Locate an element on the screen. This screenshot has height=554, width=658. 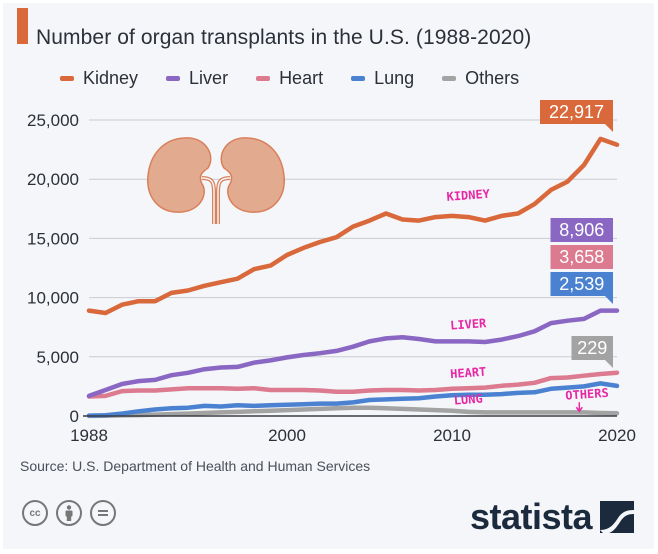
legend: Kidney Liver Heart Lung Others is located at coordinates (289, 78).